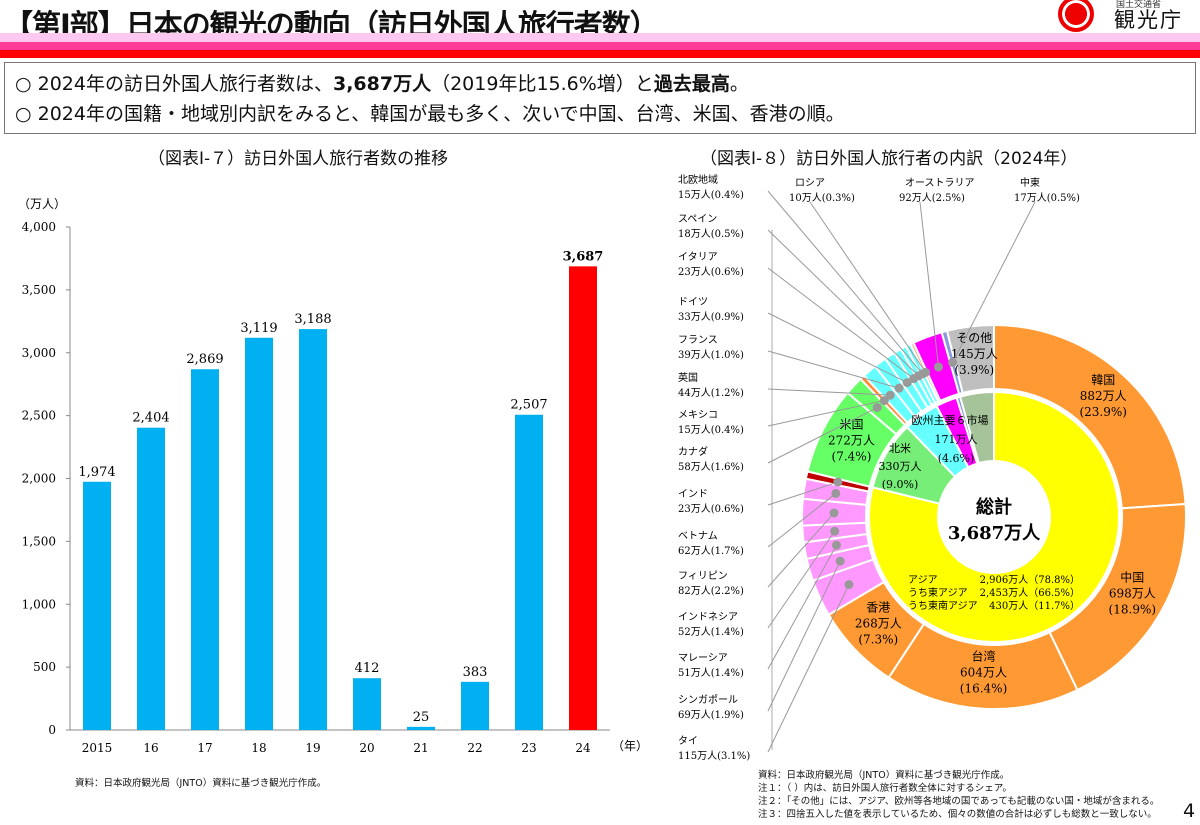 The image size is (1200, 825). What do you see at coordinates (1103, 396) in the screenshot?
I see `slice-value: 882万人` at bounding box center [1103, 396].